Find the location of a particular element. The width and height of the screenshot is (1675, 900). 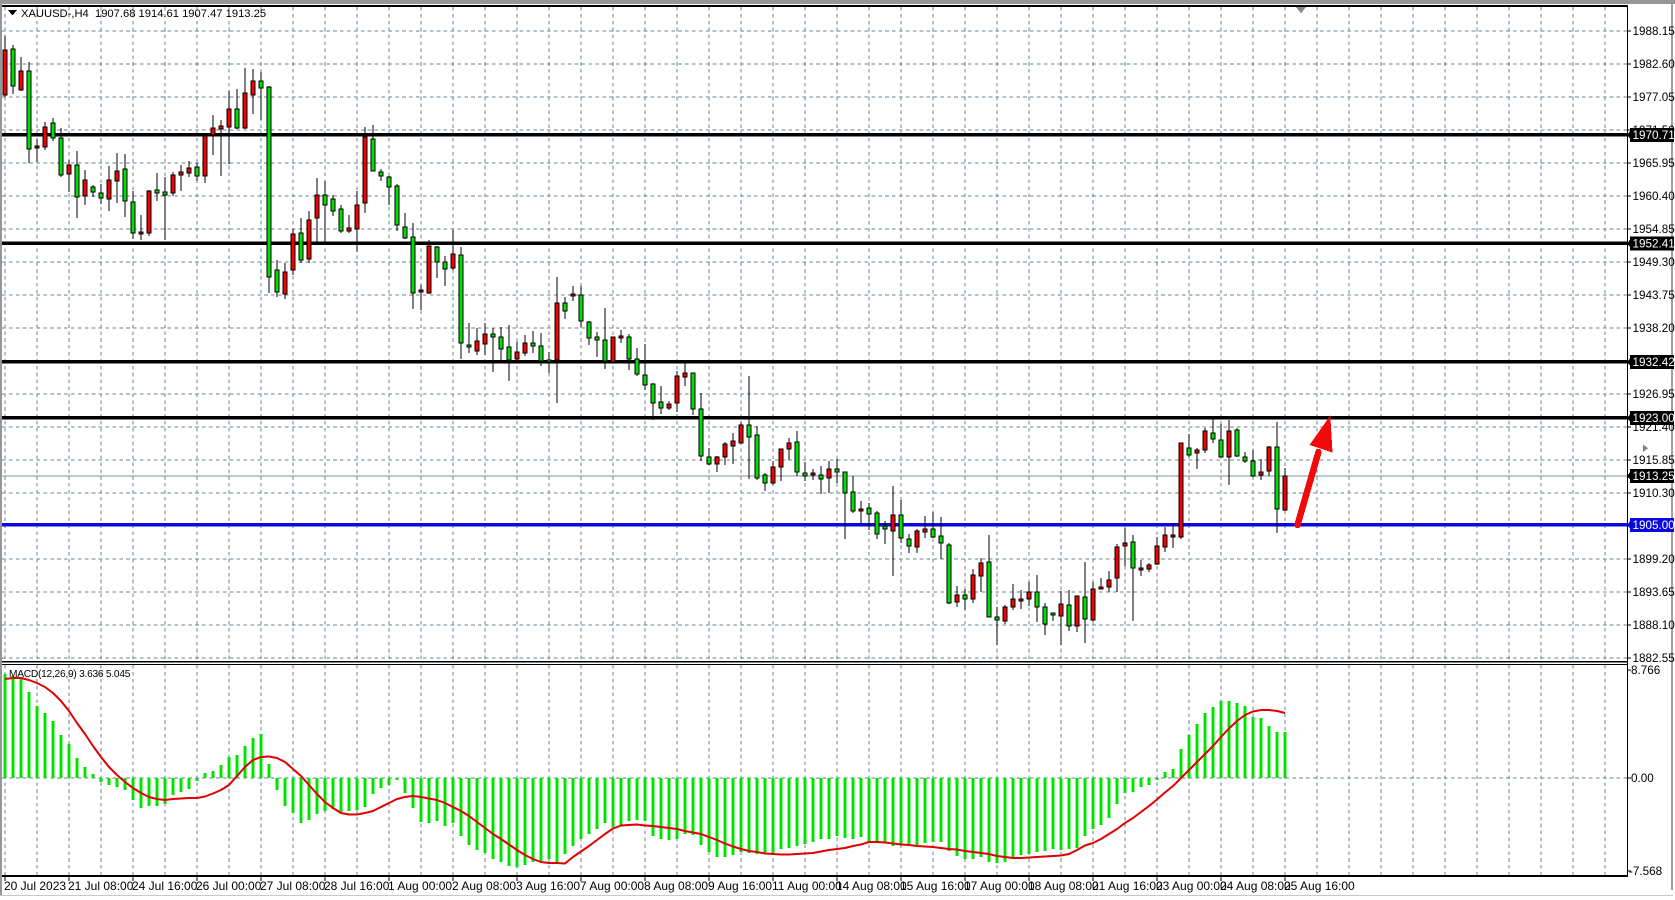

svg-text: 1910.30 is located at coordinates (1654, 493).